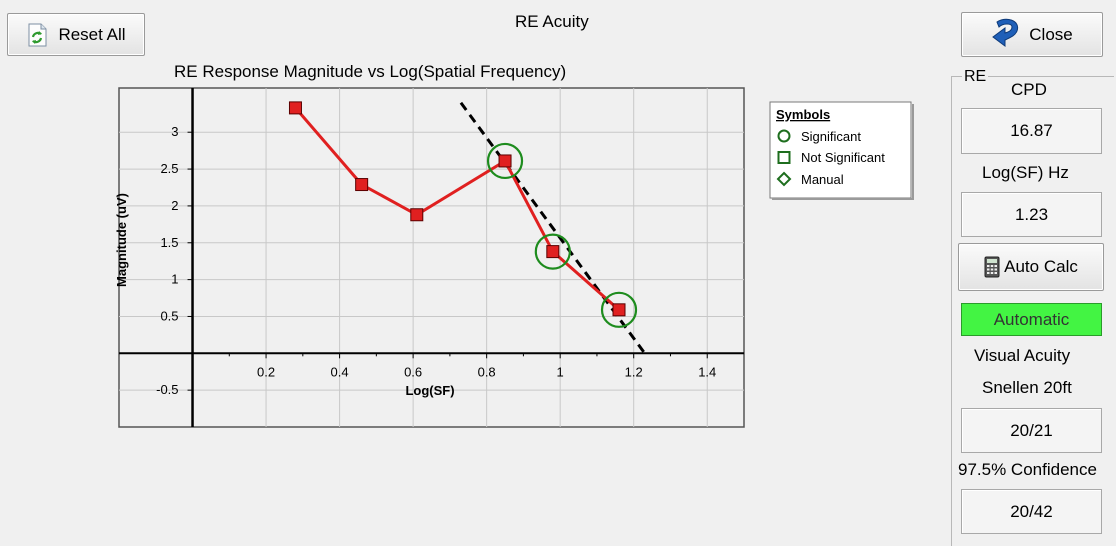  What do you see at coordinates (174, 279) in the screenshot?
I see `y-tick-label: 1` at bounding box center [174, 279].